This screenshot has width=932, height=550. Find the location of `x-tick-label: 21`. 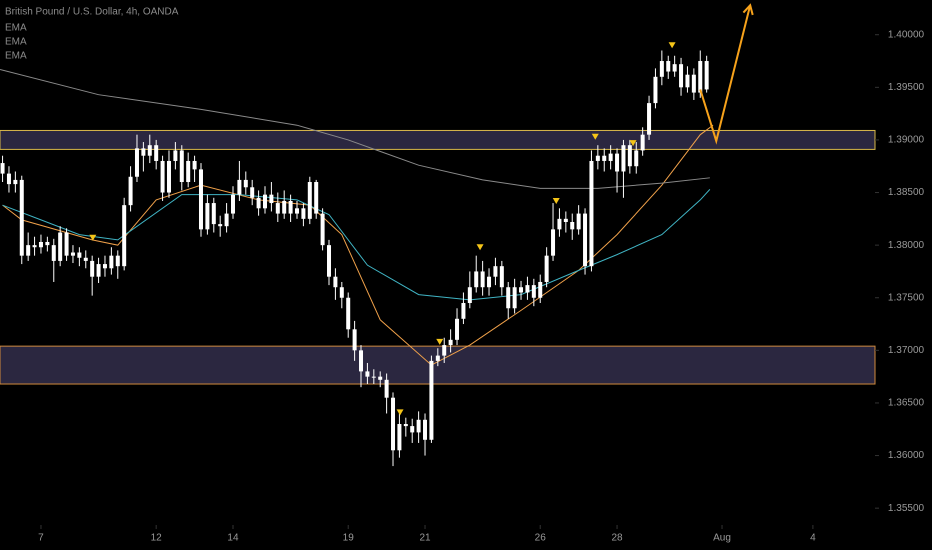

x-tick-label: 21 is located at coordinates (425, 538).